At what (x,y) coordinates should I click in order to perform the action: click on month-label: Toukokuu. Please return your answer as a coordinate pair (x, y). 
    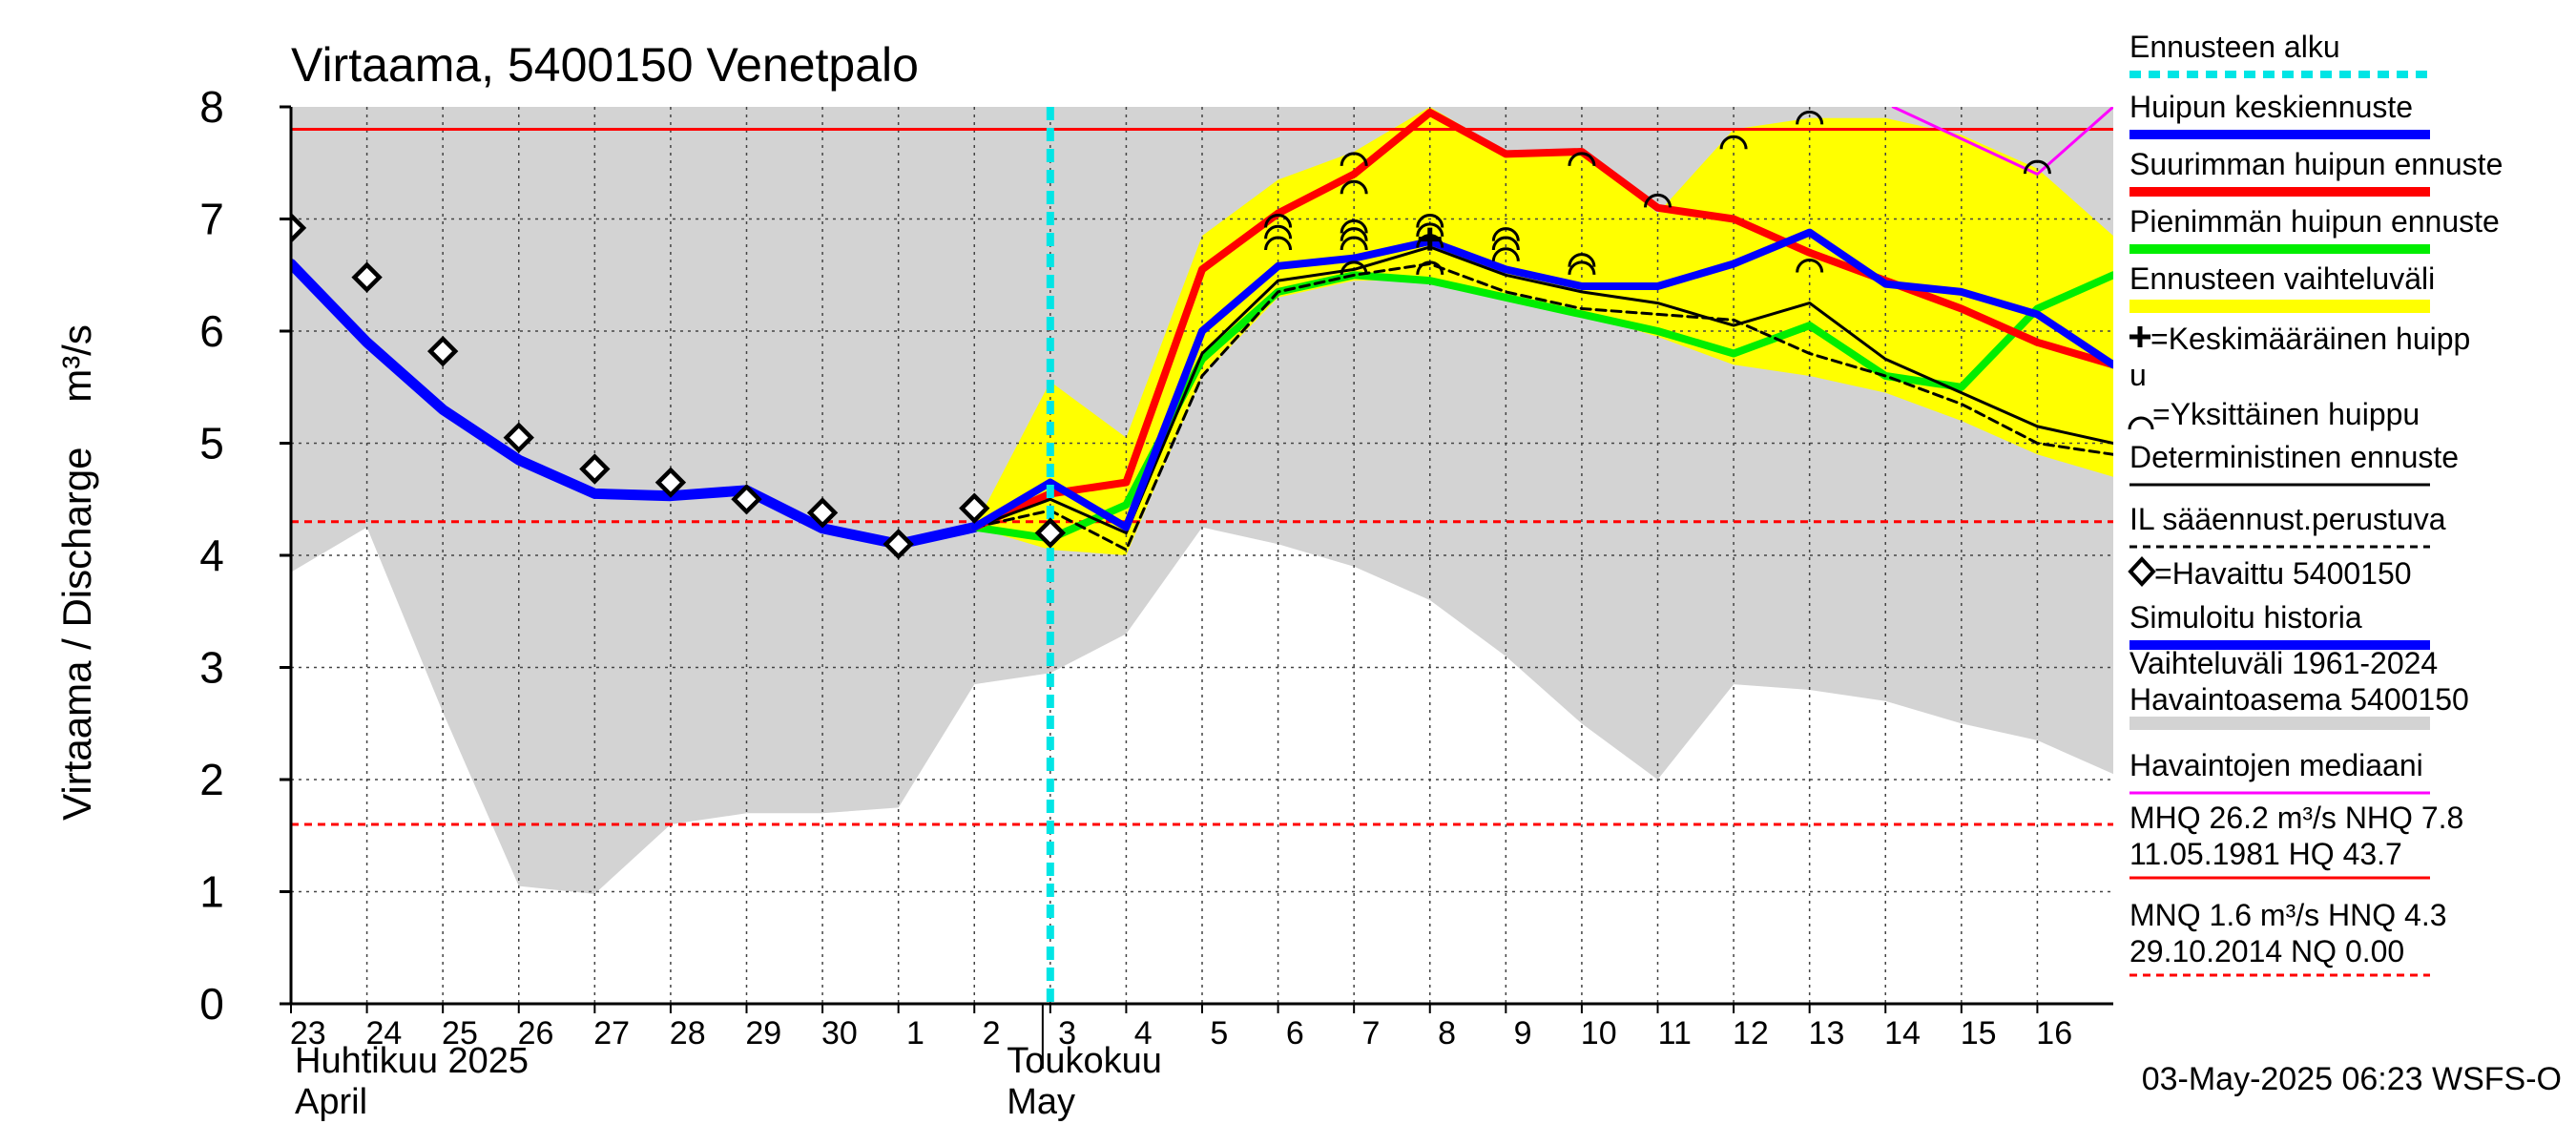
    Looking at the image, I should click on (1084, 1061).